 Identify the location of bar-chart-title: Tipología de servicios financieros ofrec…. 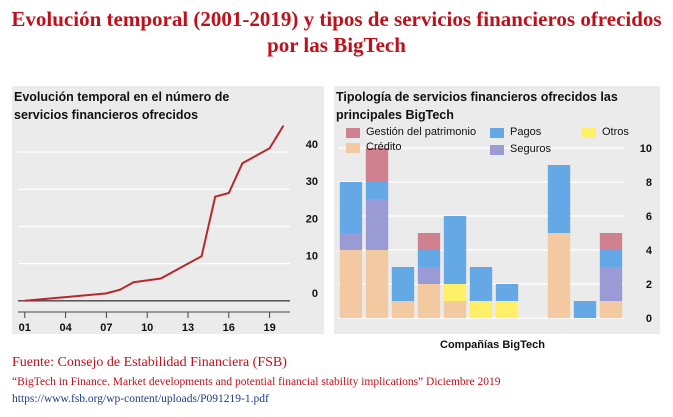
(477, 106).